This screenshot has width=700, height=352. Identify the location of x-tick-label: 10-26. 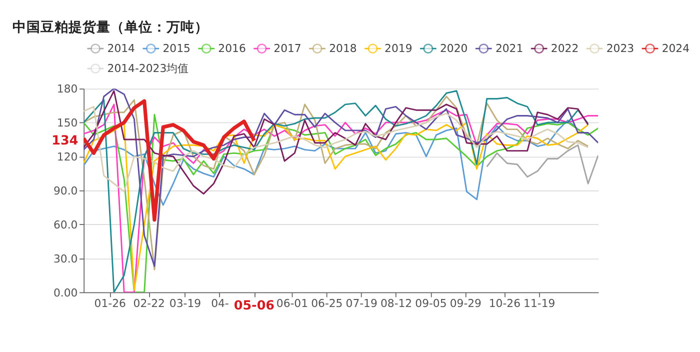
(504, 303).